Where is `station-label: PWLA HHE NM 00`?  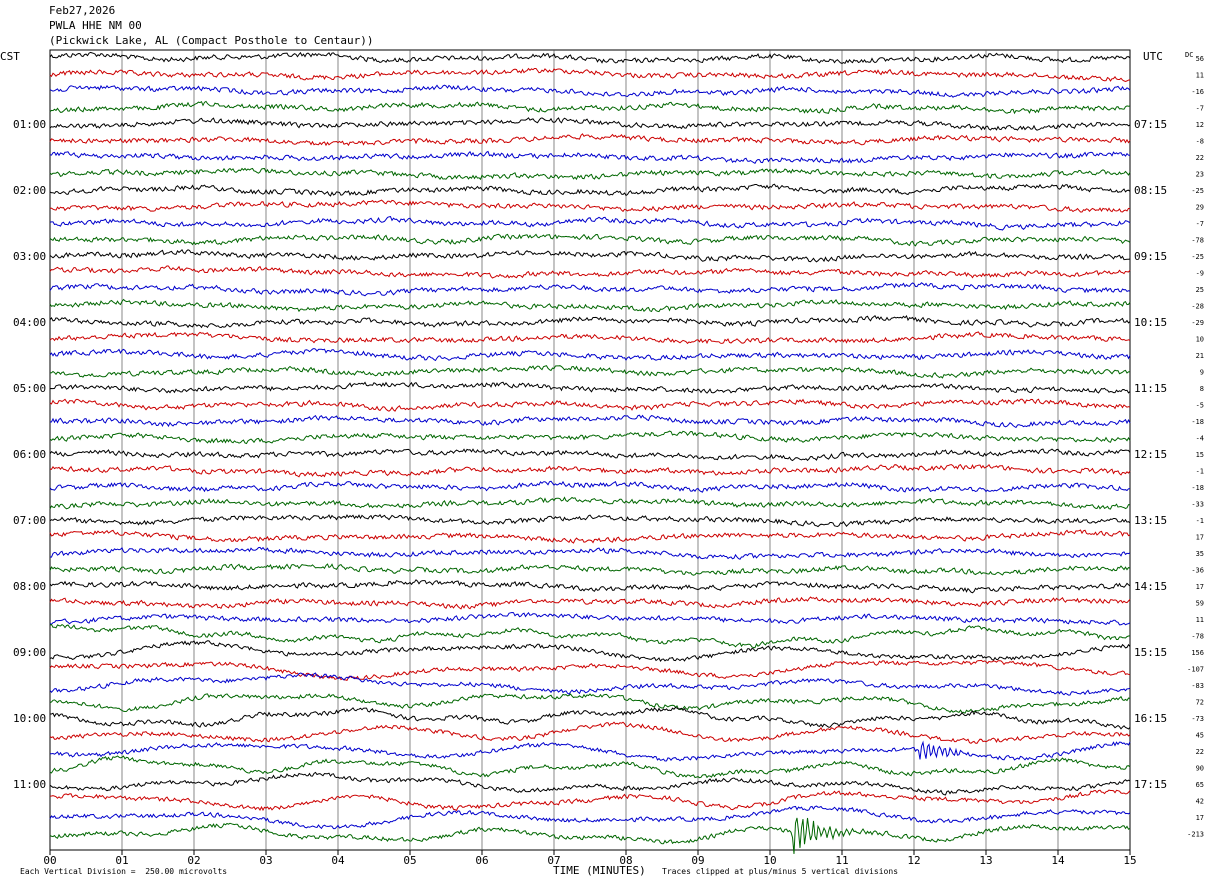 station-label: PWLA HHE NM 00 is located at coordinates (95, 25).